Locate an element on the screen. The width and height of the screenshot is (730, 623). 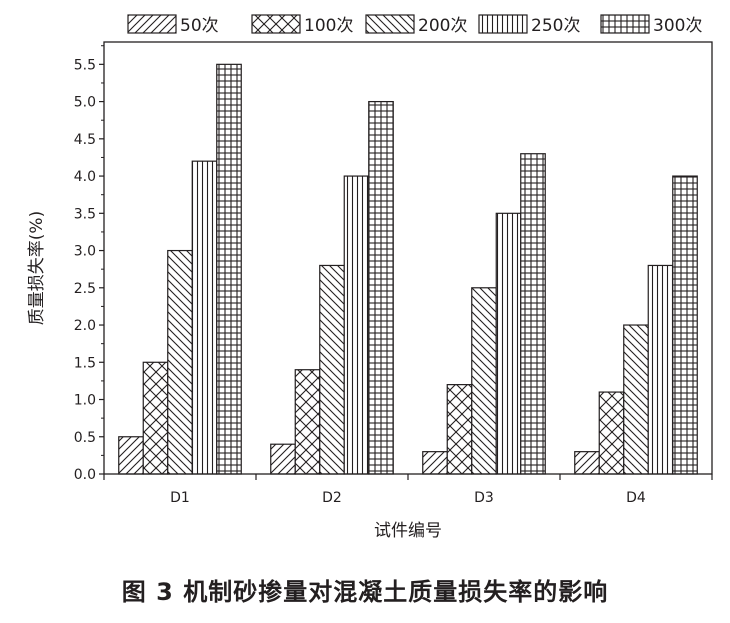
y-tick-label: 0.5 is located at coordinates (85, 438).